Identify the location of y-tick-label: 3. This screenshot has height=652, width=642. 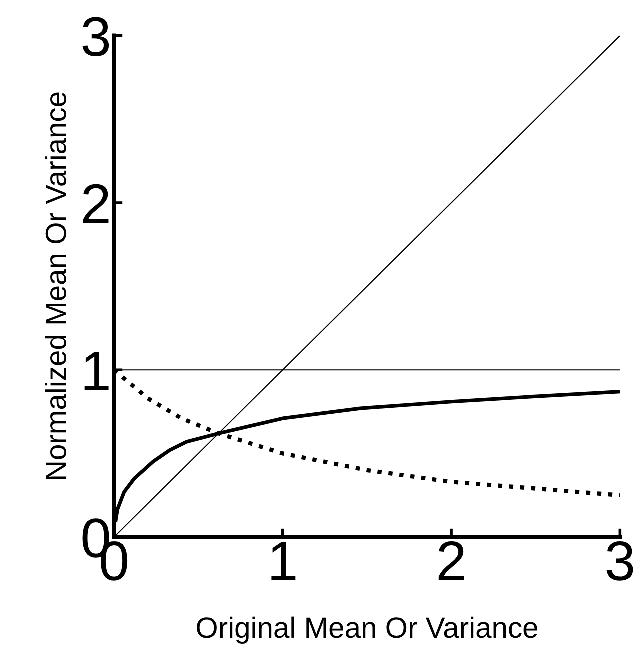
(96, 37).